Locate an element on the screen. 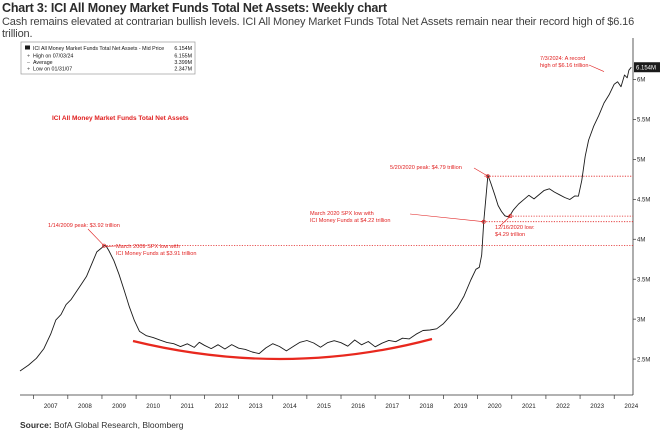 This screenshot has height=433, width=663. annotation-text: March 2009 SPX low with is located at coordinates (148, 247).